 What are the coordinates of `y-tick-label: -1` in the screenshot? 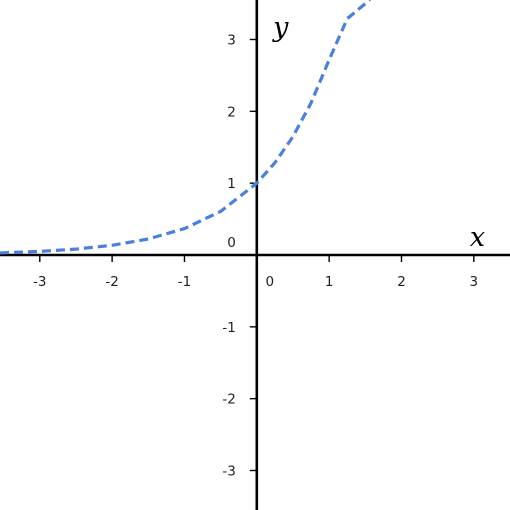 It's located at (228, 328).